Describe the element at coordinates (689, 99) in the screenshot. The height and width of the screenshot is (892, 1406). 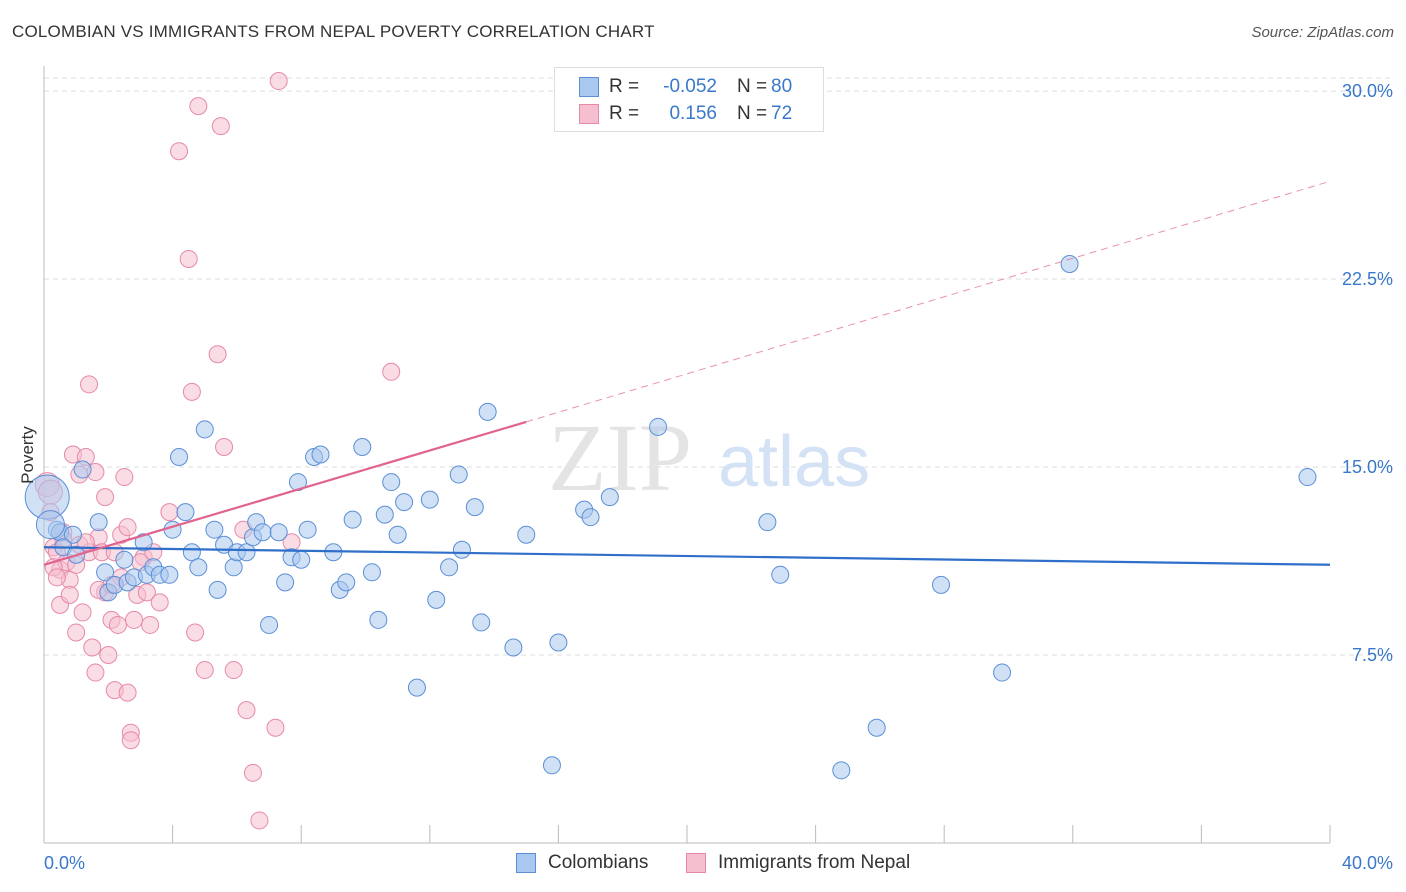
I see `correlation-legend: R = -0.052 N = 80 R = 0.156 N = 72` at that location.